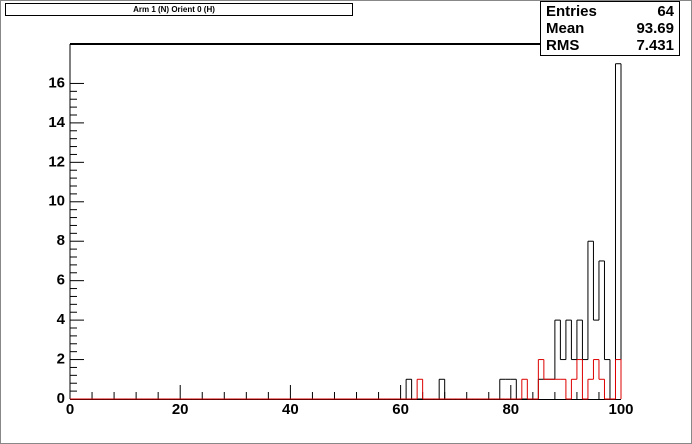  I want to click on title-box, so click(179, 9).